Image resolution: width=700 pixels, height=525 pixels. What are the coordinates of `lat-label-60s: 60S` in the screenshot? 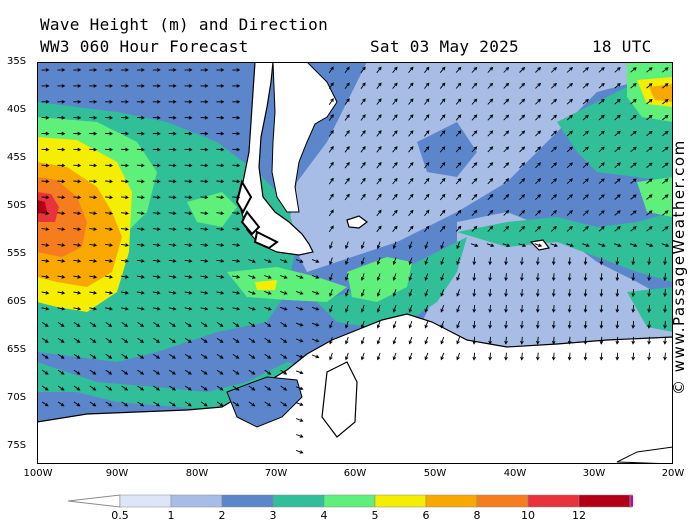 It's located at (17, 301).